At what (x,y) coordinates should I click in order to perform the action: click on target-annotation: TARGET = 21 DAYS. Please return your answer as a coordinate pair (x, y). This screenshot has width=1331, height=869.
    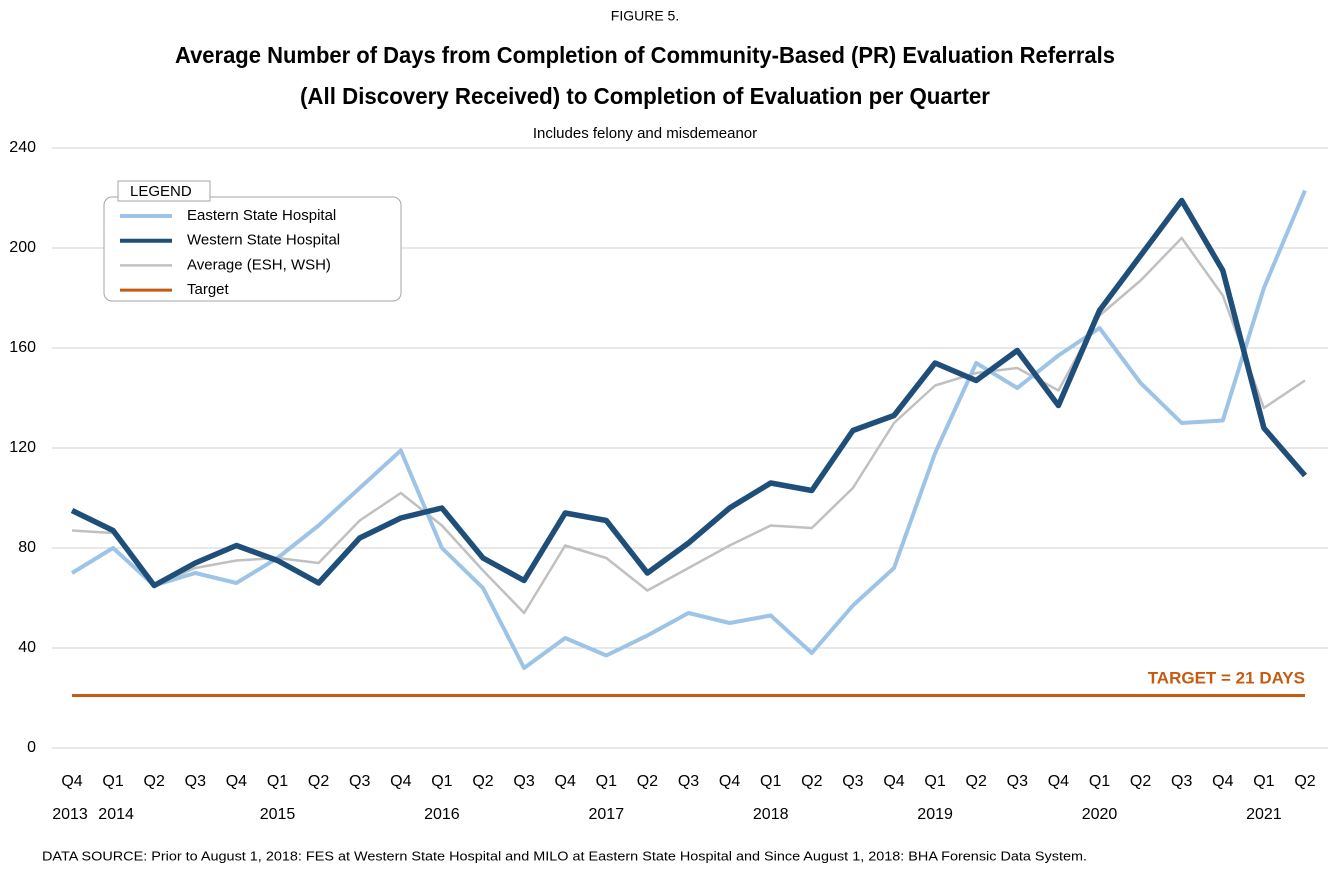
    Looking at the image, I should click on (1226, 677).